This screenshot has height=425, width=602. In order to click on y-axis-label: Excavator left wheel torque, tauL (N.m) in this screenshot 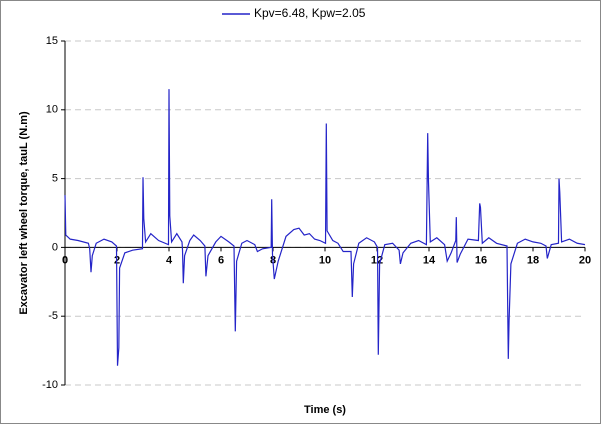, I will do `click(24, 213)`.